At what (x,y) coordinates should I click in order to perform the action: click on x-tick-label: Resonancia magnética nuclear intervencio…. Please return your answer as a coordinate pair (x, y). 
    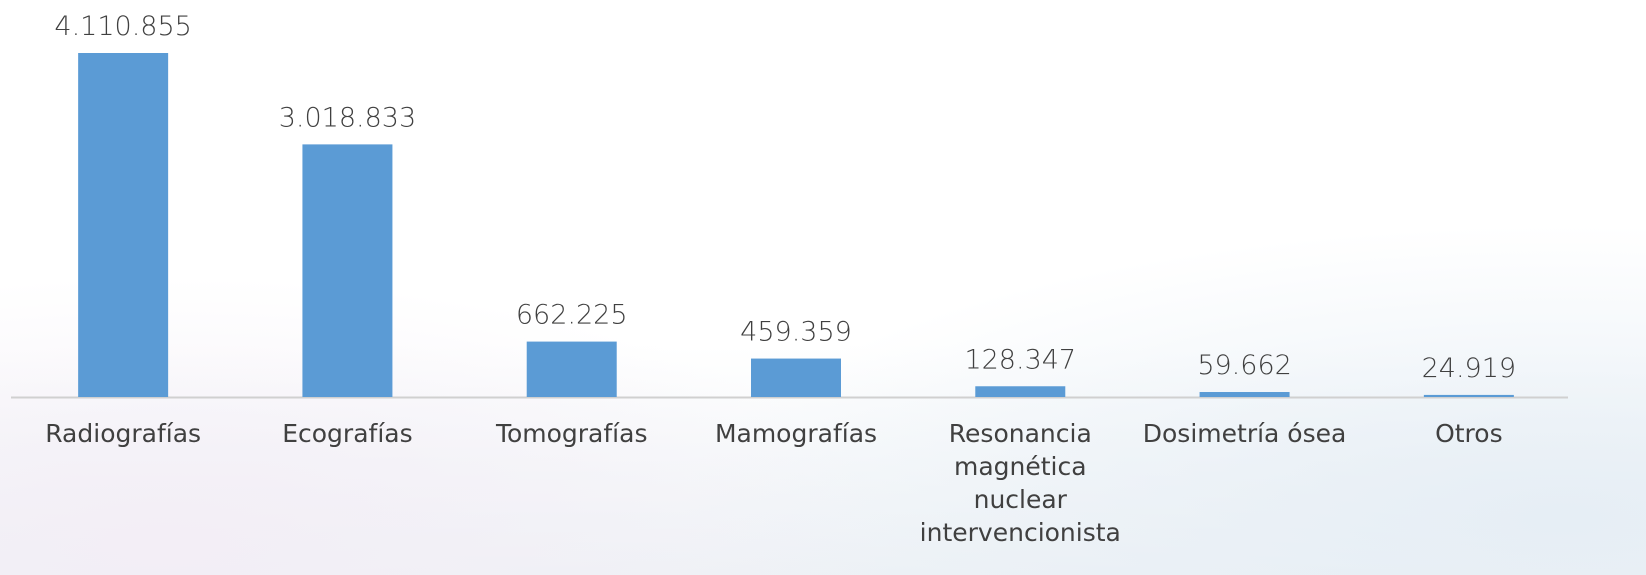
    Looking at the image, I should click on (1020, 483).